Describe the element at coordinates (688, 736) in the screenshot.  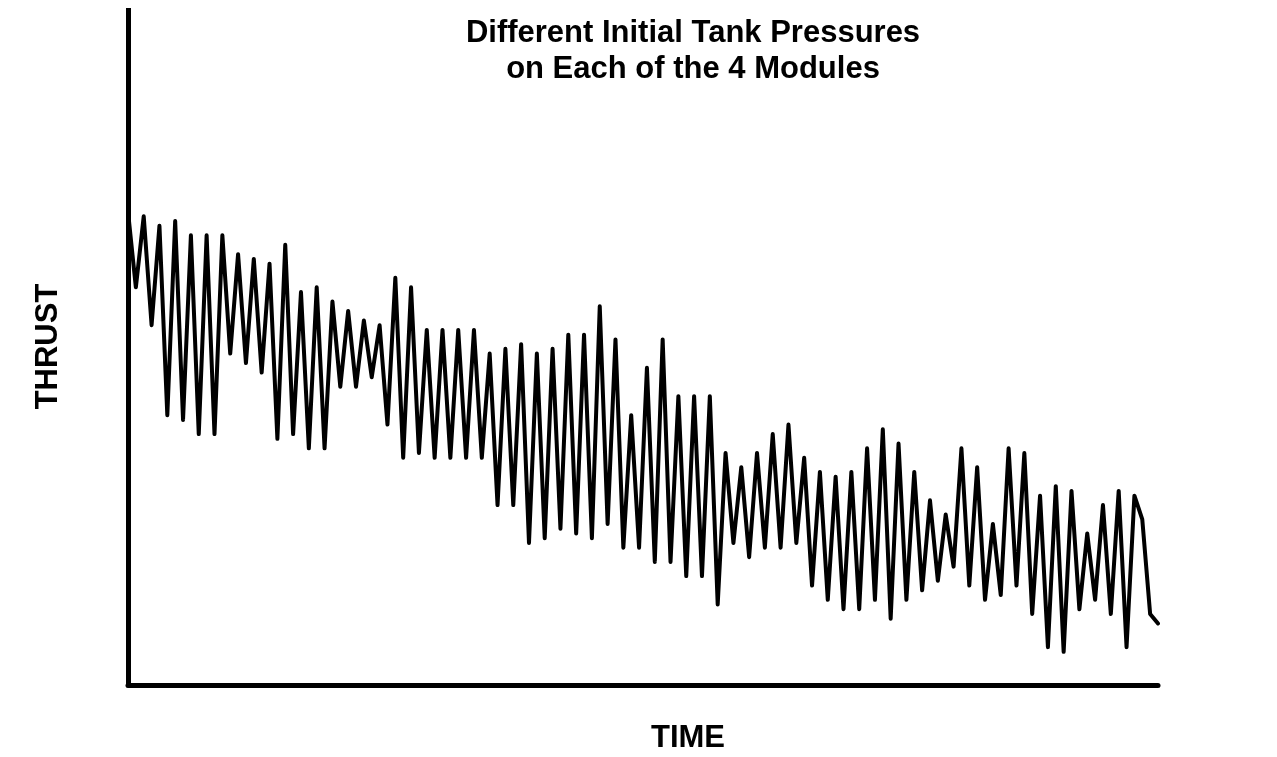
I see `x-axis-title: TIME` at that location.